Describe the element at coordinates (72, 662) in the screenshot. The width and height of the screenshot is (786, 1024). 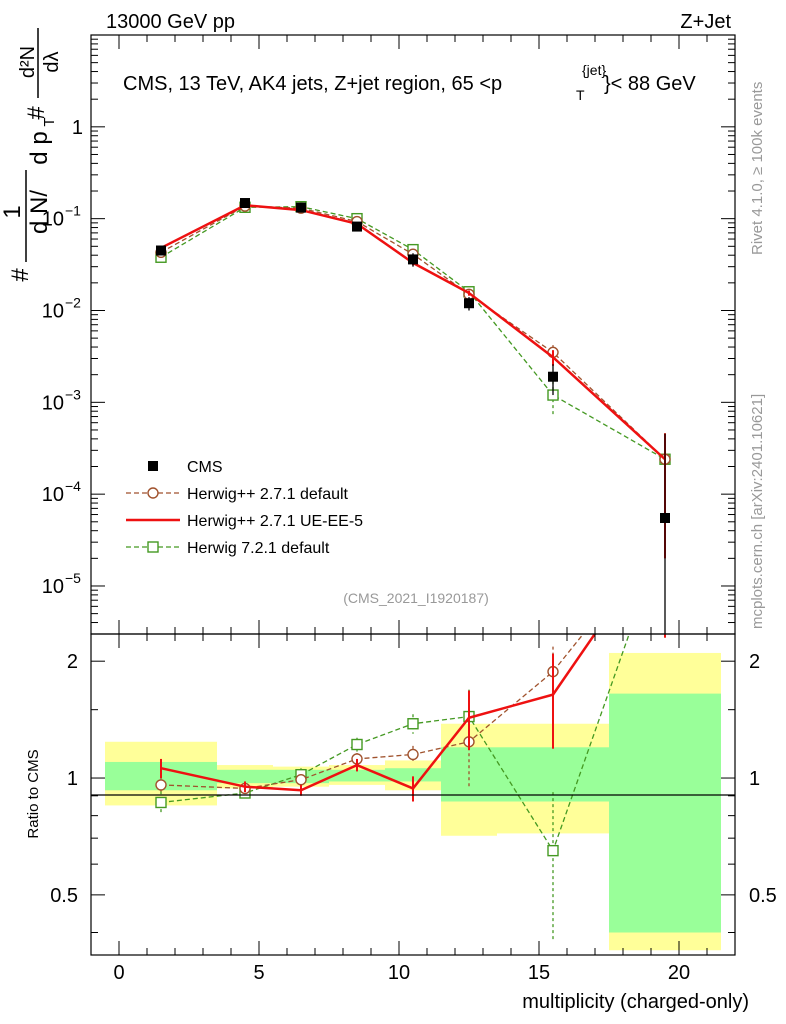
I see `ratio-ytick-label-2: 2` at that location.